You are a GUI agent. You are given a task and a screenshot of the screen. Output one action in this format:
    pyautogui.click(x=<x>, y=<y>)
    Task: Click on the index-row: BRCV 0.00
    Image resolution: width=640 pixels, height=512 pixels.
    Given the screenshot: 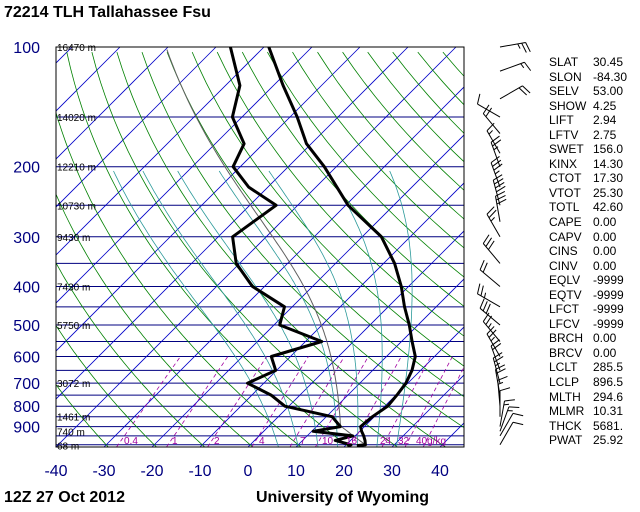 What is the action you would take?
    pyautogui.click(x=594, y=353)
    